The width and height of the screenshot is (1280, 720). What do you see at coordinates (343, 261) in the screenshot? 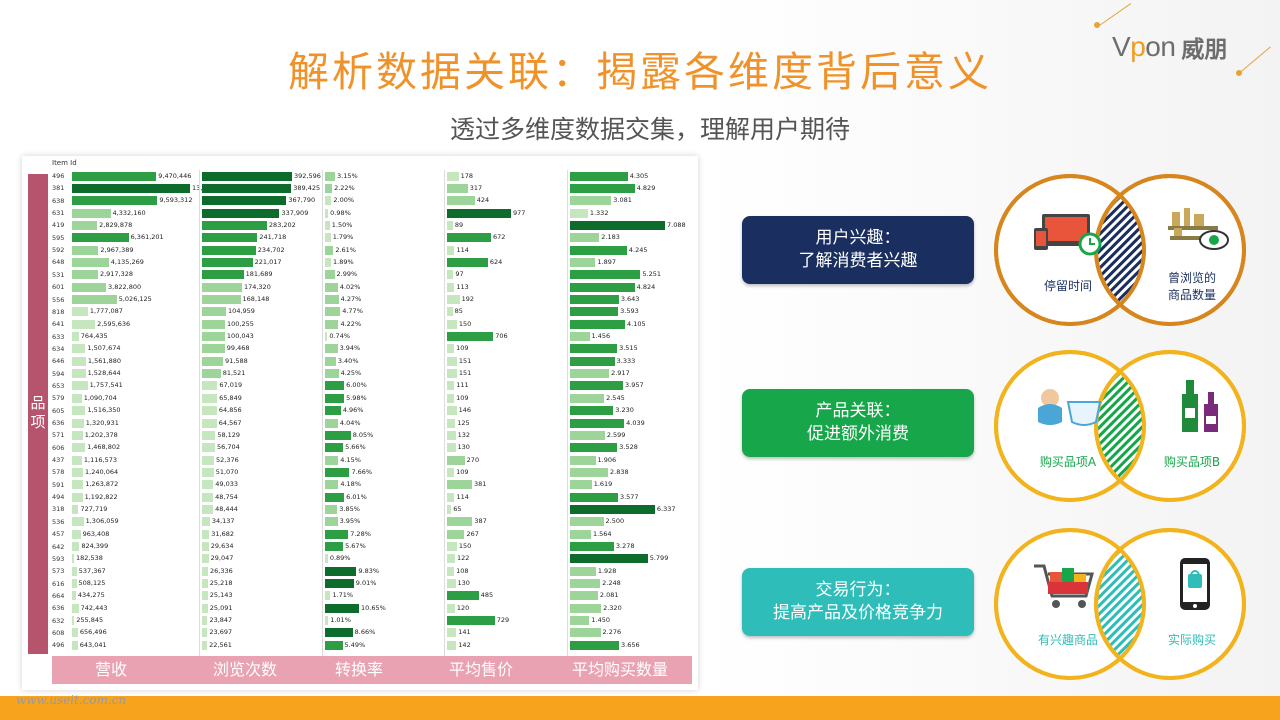
I see `value-conv: 1.89%` at bounding box center [343, 261].